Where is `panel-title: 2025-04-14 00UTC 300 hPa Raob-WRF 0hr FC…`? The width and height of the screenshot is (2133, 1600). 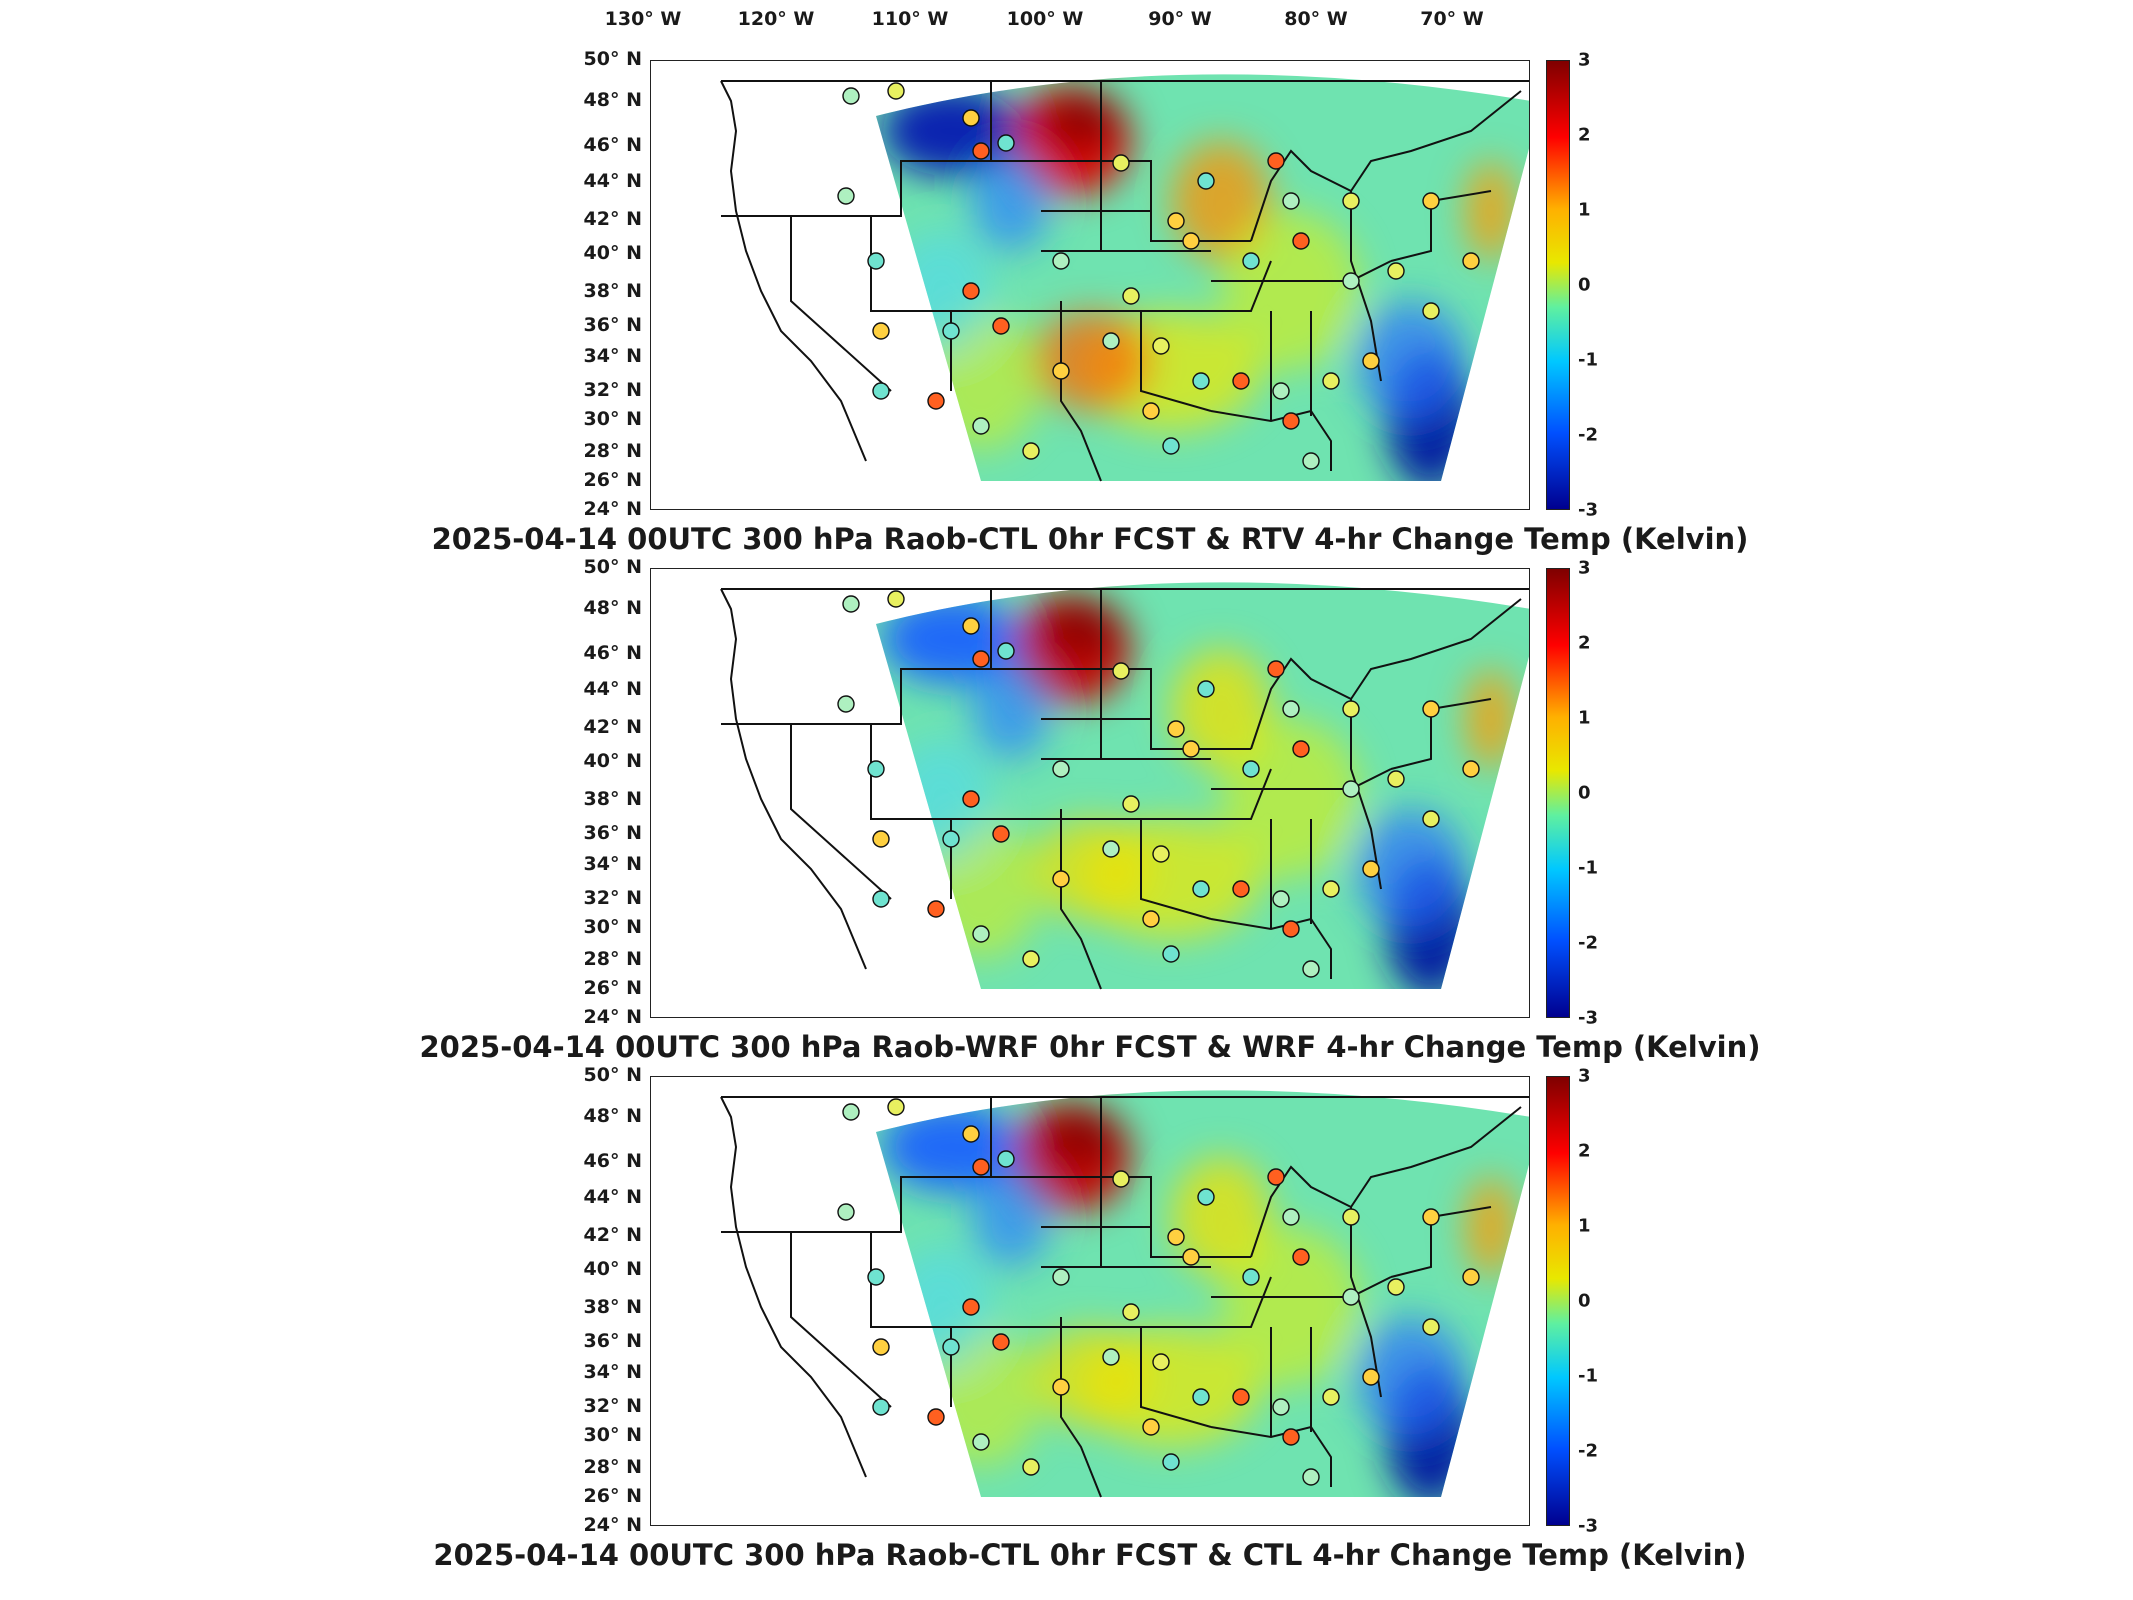 panel-title: 2025-04-14 00UTC 300 hPa Raob-WRF 0hr FC… is located at coordinates (1090, 1047).